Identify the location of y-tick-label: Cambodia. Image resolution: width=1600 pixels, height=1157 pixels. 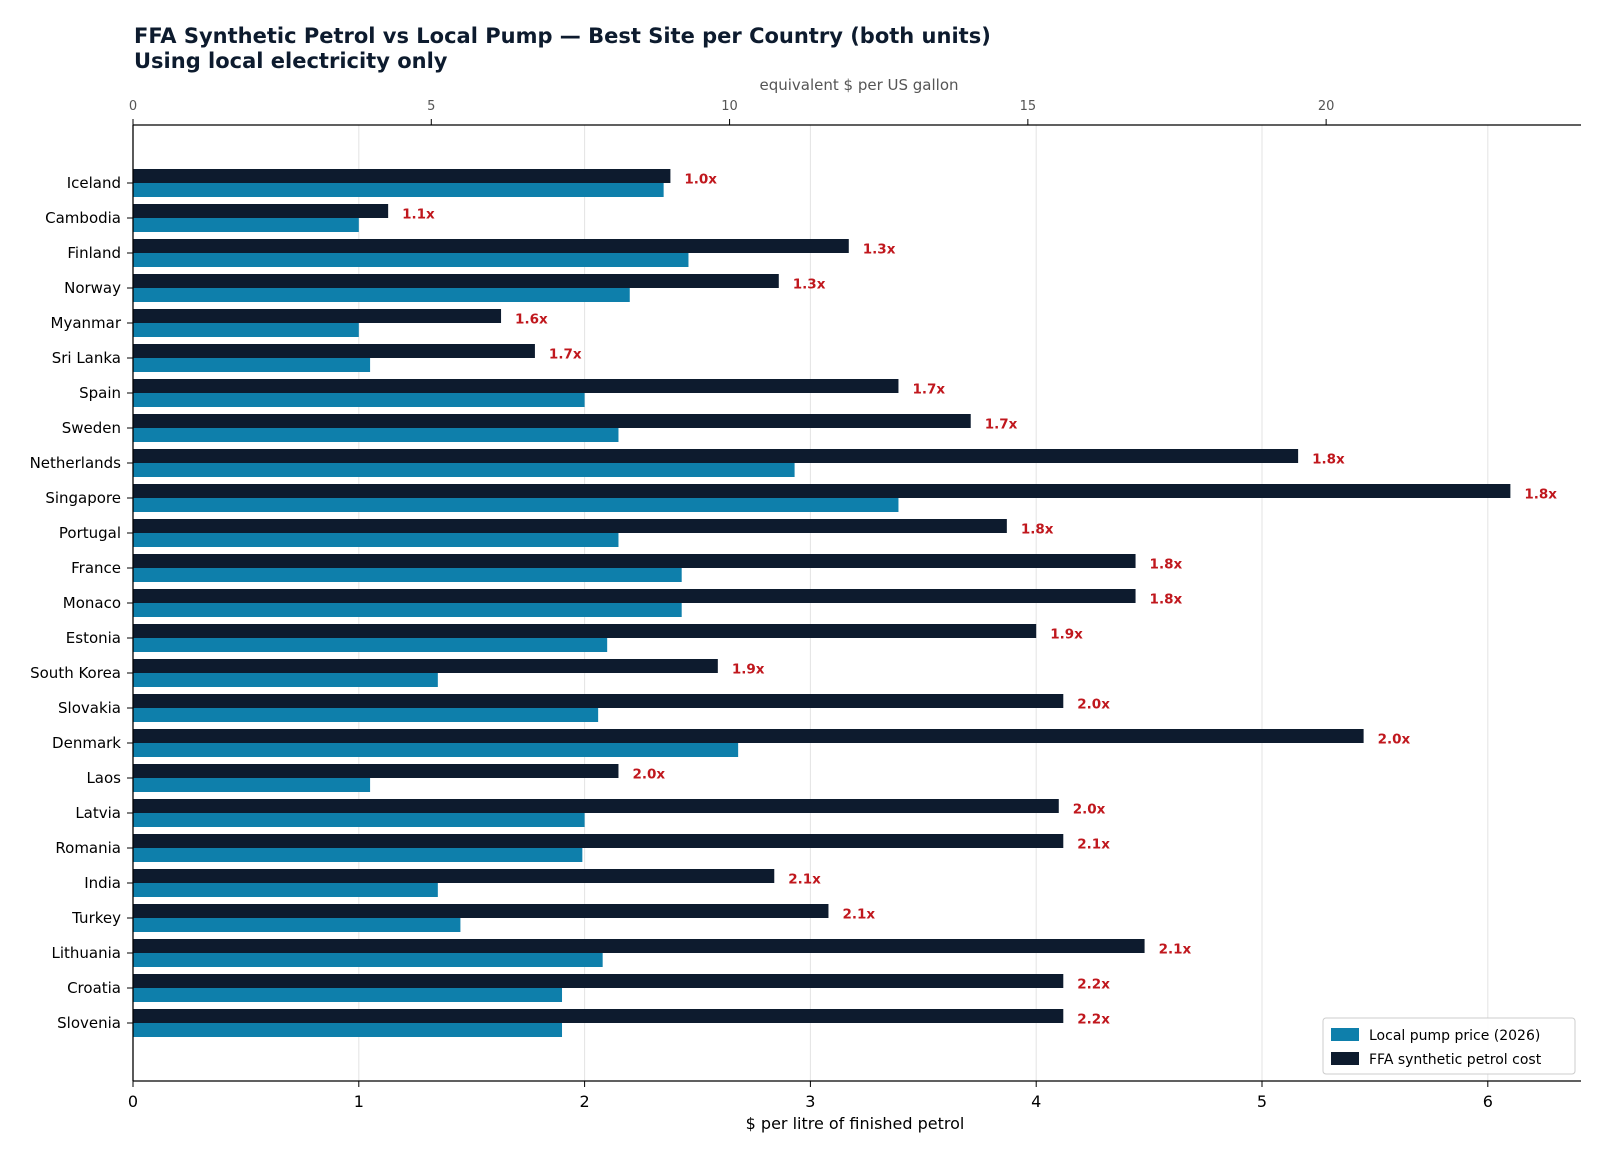
(83, 218).